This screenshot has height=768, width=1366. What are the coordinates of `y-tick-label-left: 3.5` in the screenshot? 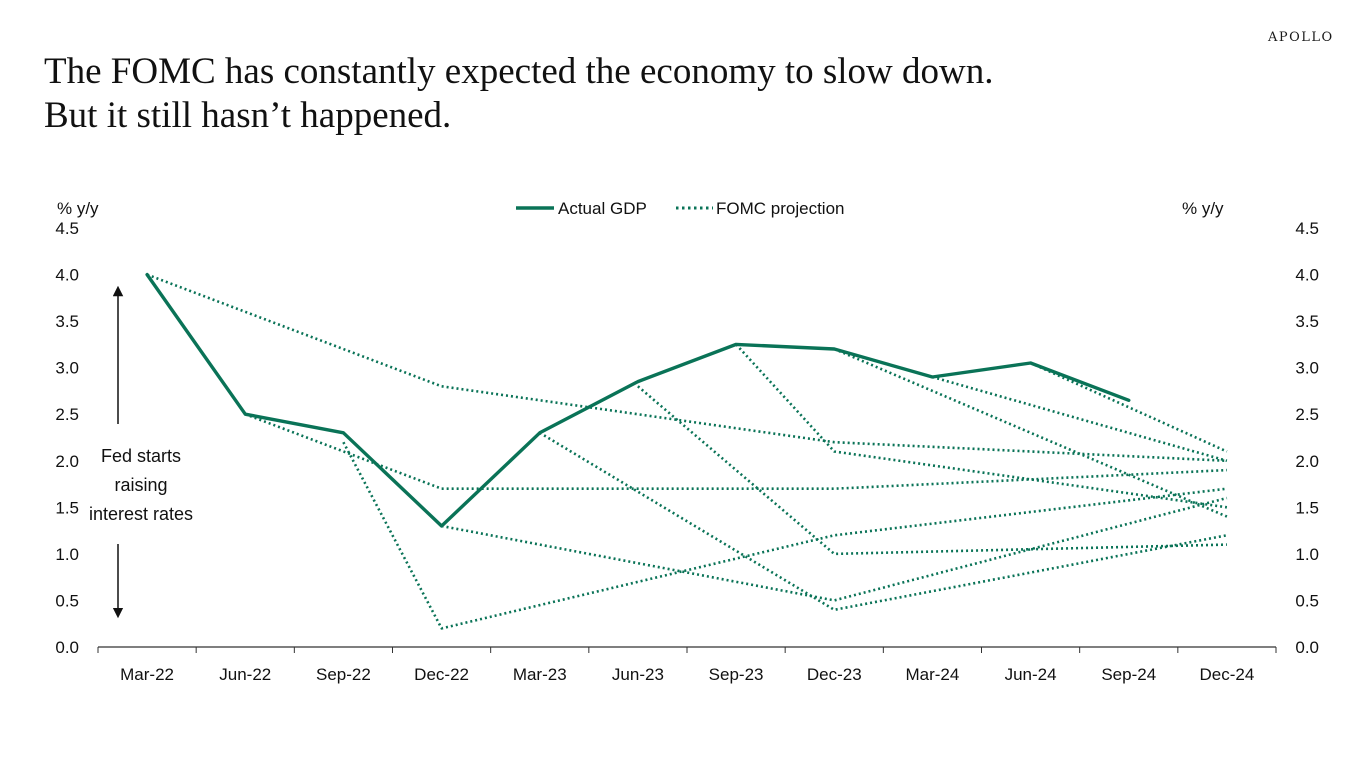 It's located at (67, 321).